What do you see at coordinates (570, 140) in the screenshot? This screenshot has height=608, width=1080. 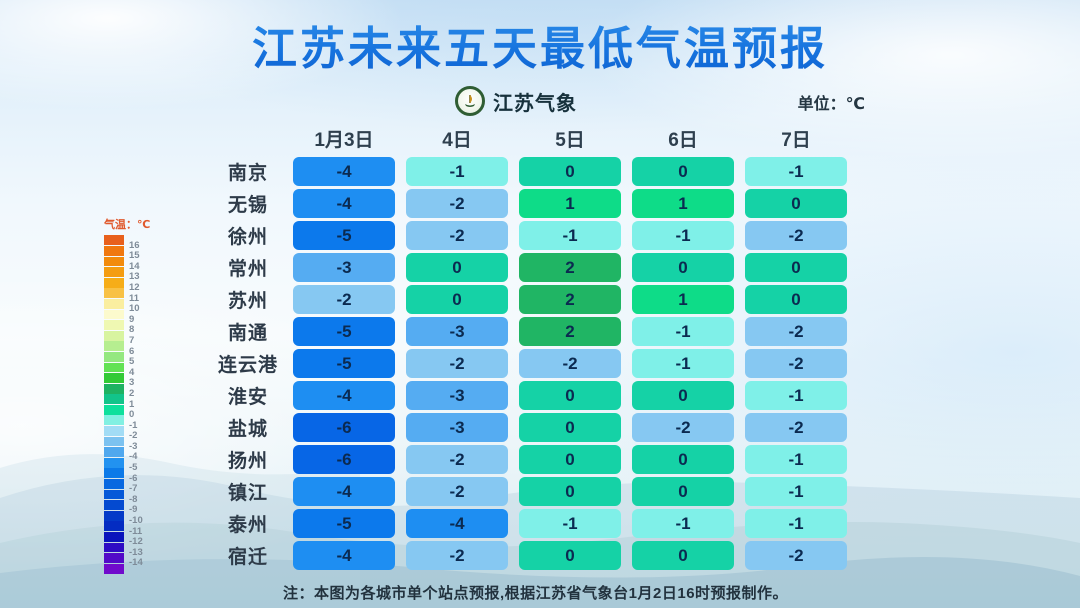 I see `date-header: 5日` at bounding box center [570, 140].